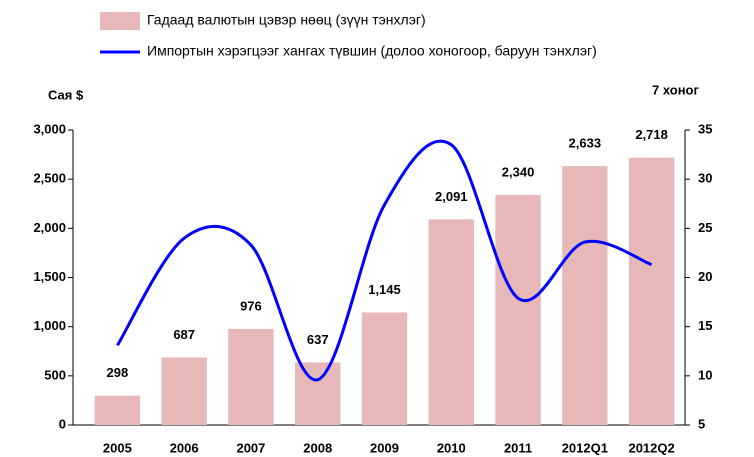 The width and height of the screenshot is (754, 457). Describe the element at coordinates (49, 325) in the screenshot. I see `y-tick-label: 1,000` at that location.